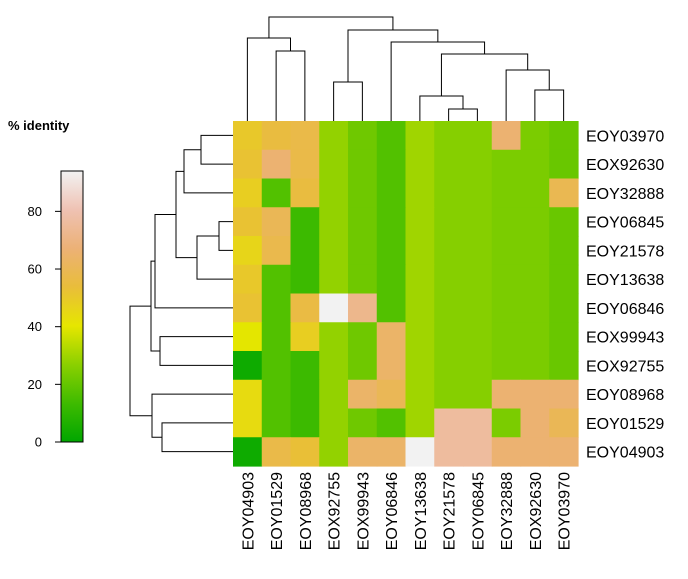 The image size is (688, 579). Describe the element at coordinates (625, 136) in the screenshot. I see `row-label: EOY03970` at that location.